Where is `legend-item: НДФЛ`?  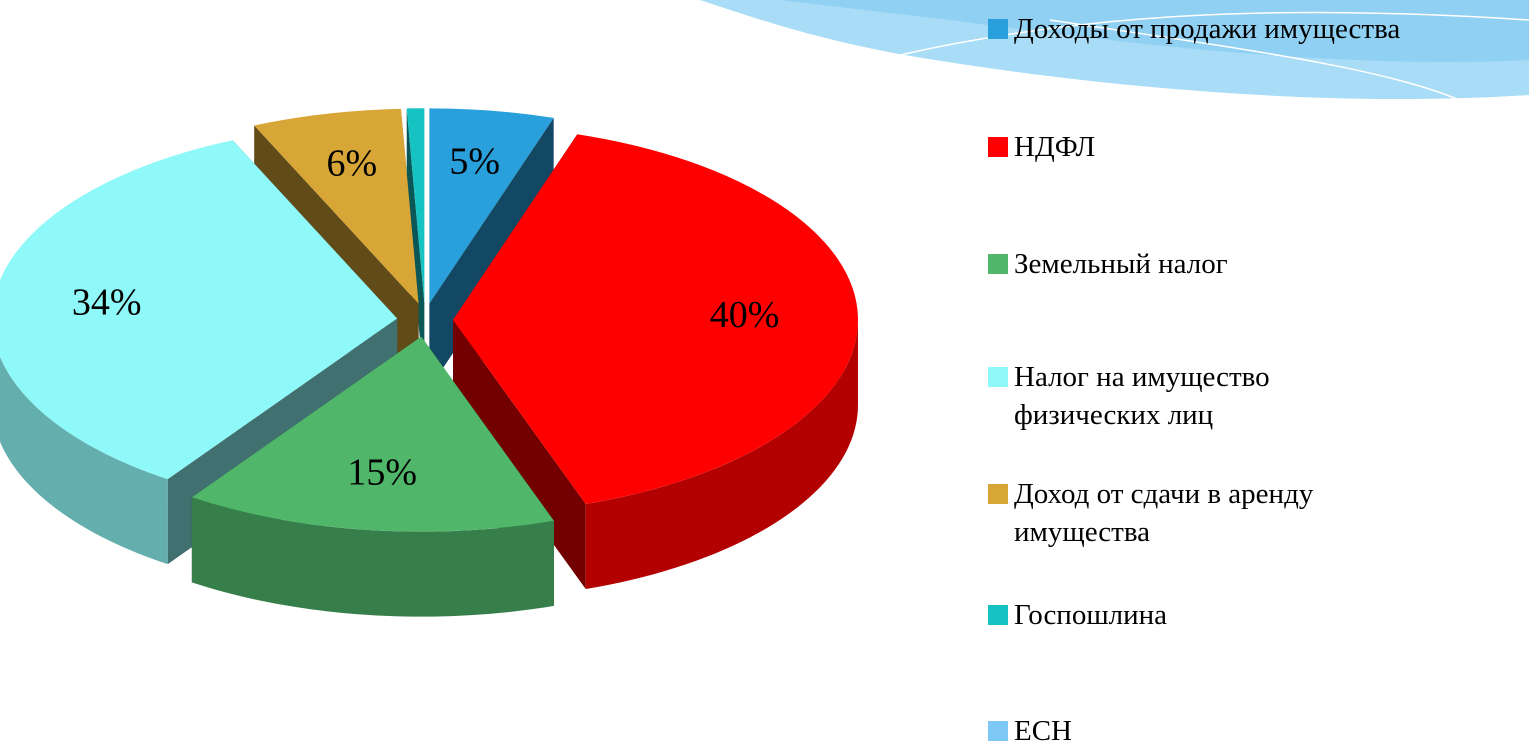
legend-item: НДФЛ is located at coordinates (1171, 147).